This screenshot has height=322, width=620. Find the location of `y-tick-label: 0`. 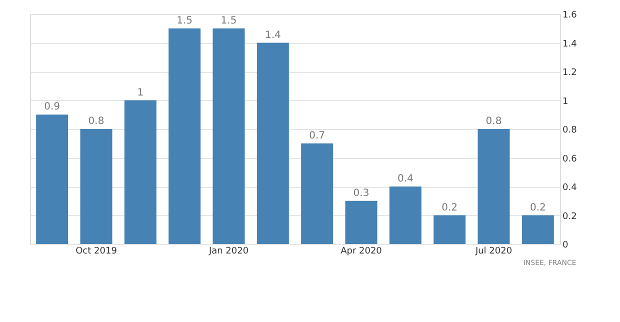

y-tick-label: 0 is located at coordinates (565, 245).